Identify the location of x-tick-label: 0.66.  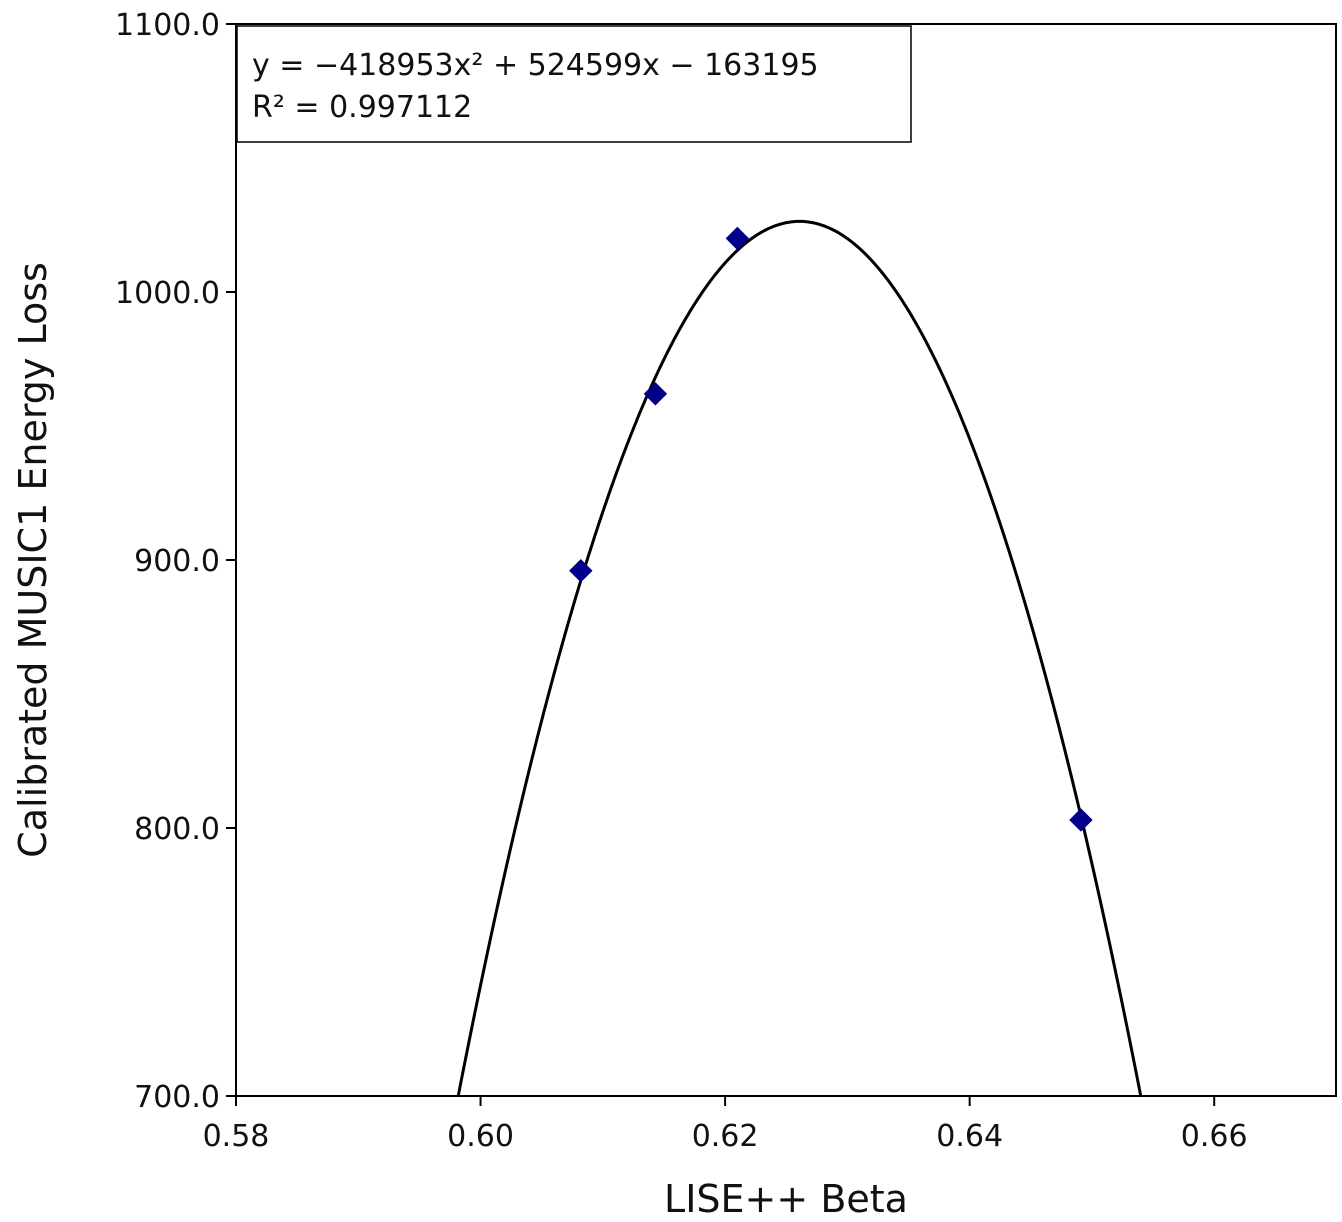
(1214, 1136).